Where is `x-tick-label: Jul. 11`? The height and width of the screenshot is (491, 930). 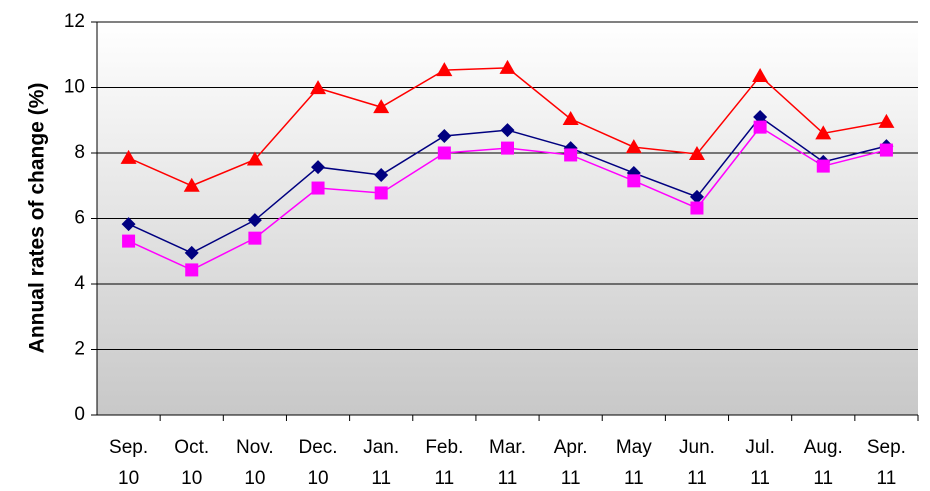 x-tick-label: Jul. 11 is located at coordinates (760, 463).